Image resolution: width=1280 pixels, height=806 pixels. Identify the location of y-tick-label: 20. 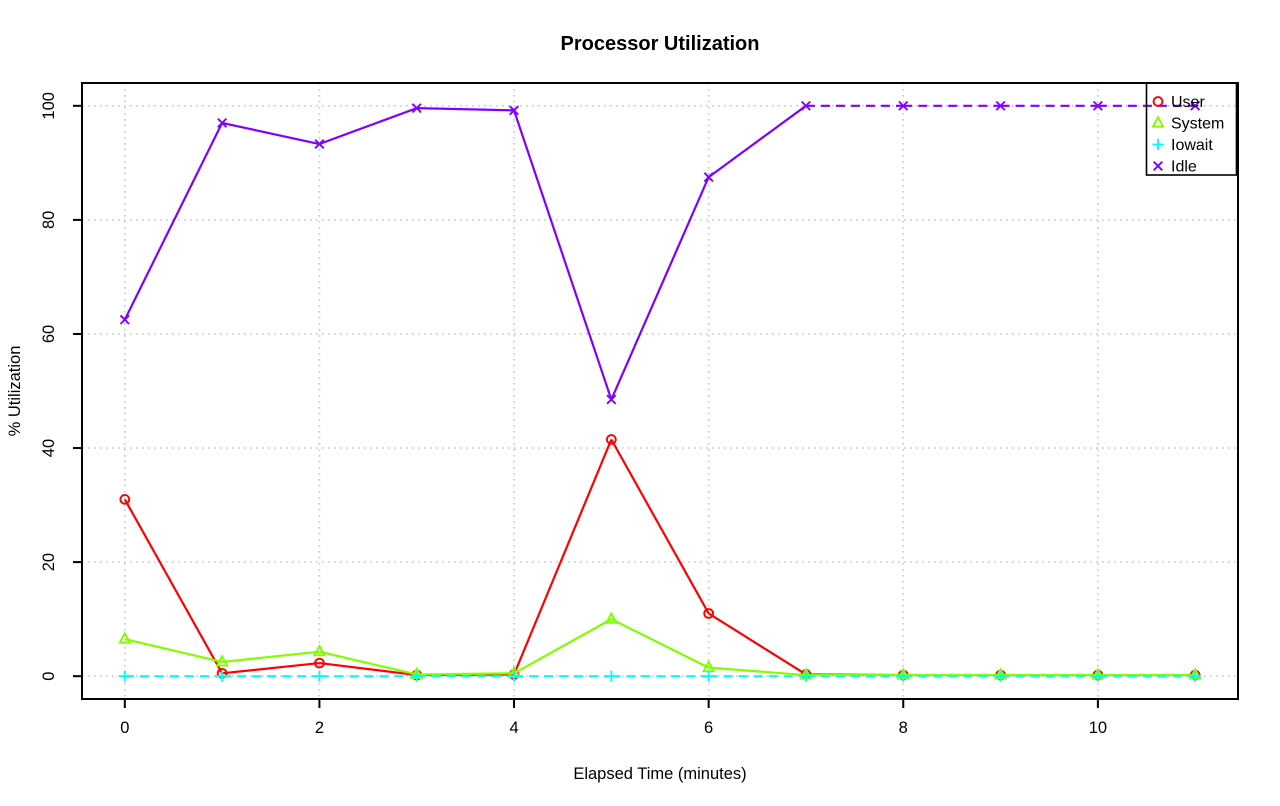
(49, 562).